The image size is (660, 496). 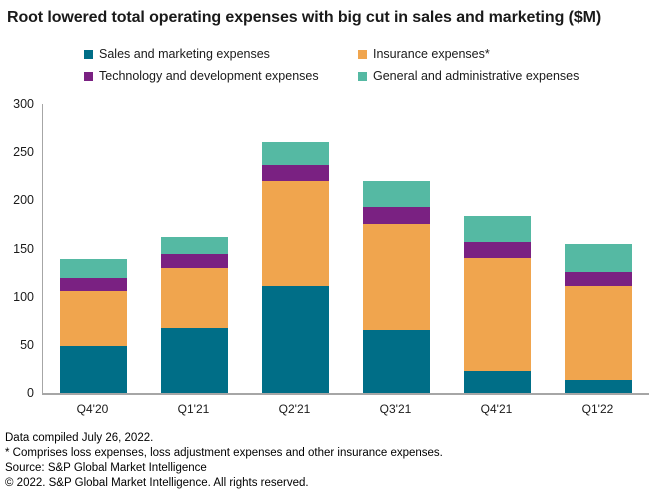 I want to click on x-tick-label: Q1'21, so click(x=193, y=409).